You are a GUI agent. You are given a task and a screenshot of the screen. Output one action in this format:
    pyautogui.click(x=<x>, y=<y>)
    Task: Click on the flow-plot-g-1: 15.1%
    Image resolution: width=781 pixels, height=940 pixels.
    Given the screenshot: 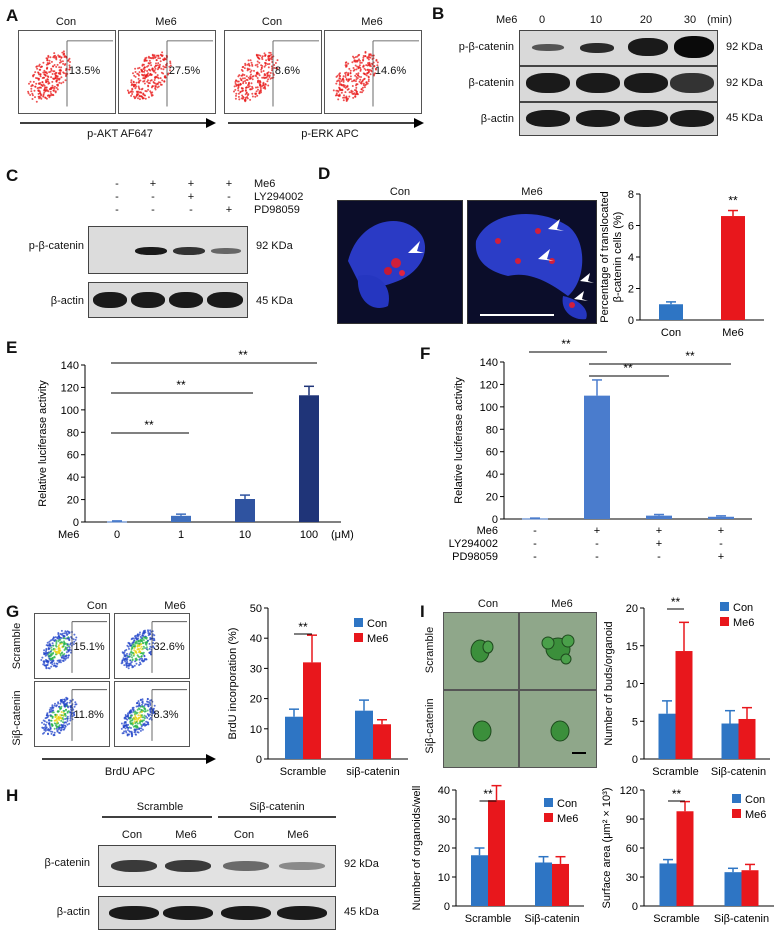 What is the action you would take?
    pyautogui.click(x=72, y=646)
    